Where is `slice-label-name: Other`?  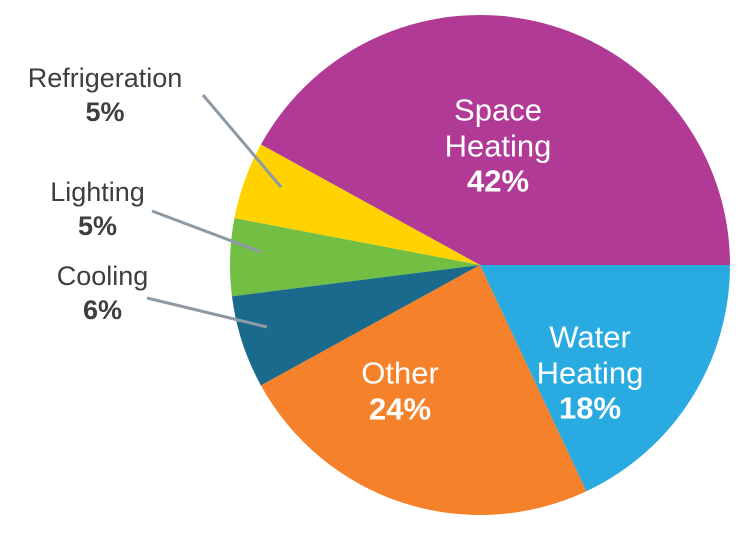 slice-label-name: Other is located at coordinates (400, 373).